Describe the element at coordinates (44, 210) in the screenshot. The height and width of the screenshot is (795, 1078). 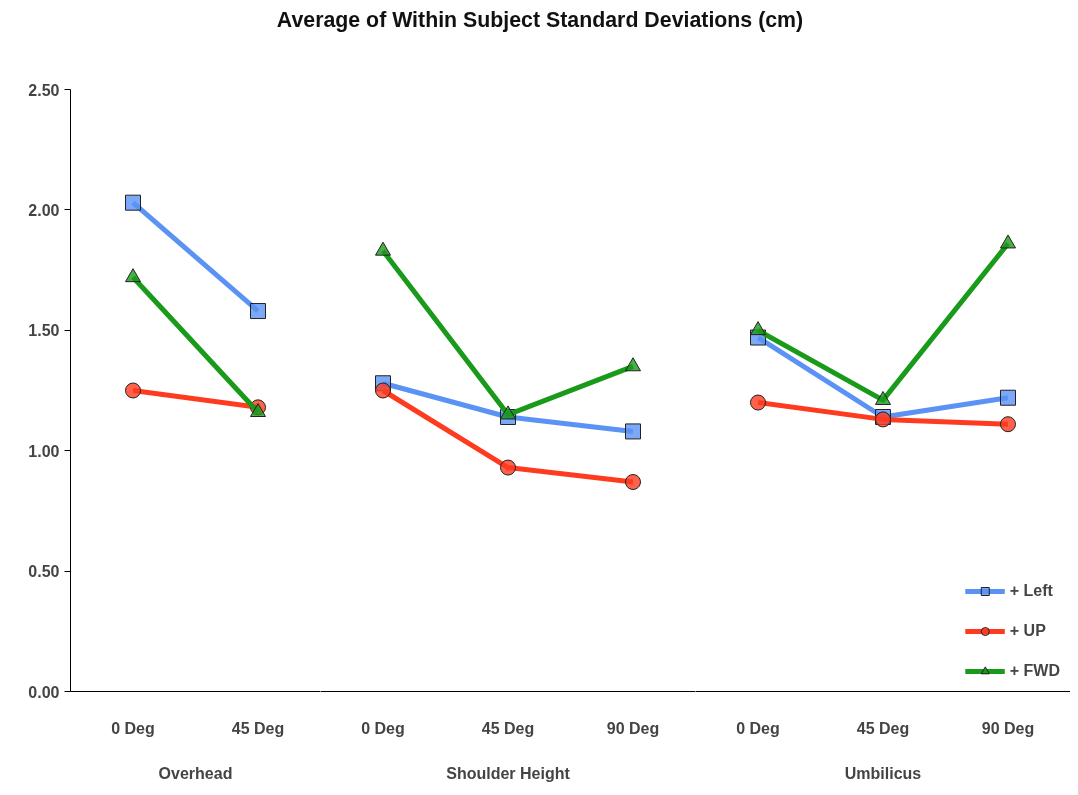
I see `y-tick-label: 2.00` at that location.